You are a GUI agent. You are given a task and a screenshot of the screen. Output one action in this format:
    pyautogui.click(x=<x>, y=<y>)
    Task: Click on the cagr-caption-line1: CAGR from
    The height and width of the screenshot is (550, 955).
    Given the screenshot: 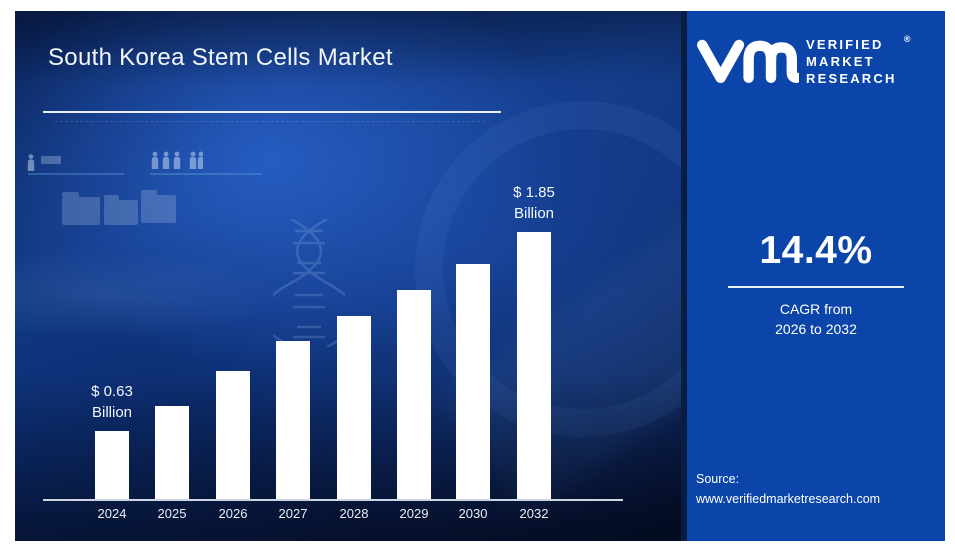 What is the action you would take?
    pyautogui.click(x=816, y=309)
    